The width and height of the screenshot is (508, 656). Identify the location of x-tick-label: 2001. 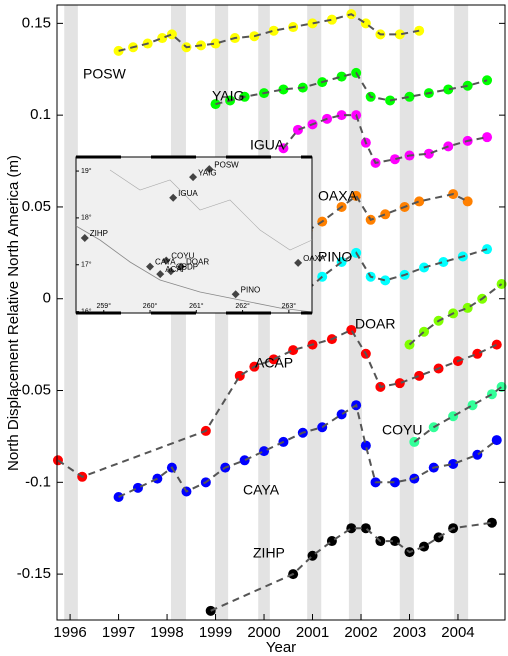
(312, 632).